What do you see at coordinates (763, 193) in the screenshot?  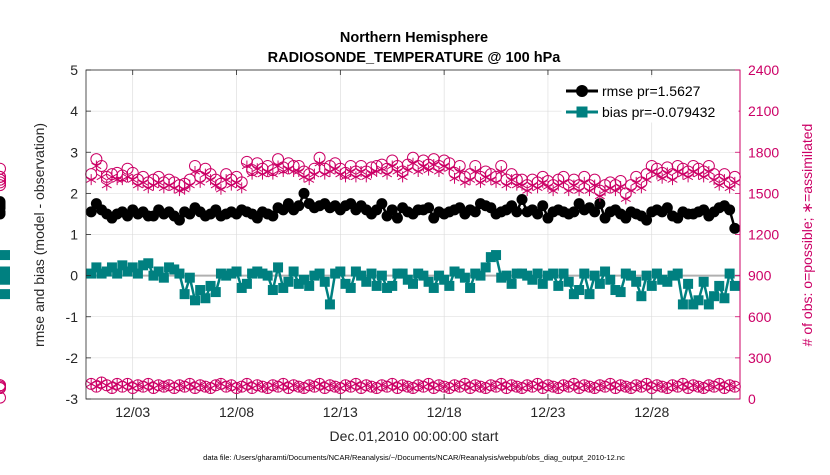 I see `y-tick-label-right-5: 1500` at bounding box center [763, 193].